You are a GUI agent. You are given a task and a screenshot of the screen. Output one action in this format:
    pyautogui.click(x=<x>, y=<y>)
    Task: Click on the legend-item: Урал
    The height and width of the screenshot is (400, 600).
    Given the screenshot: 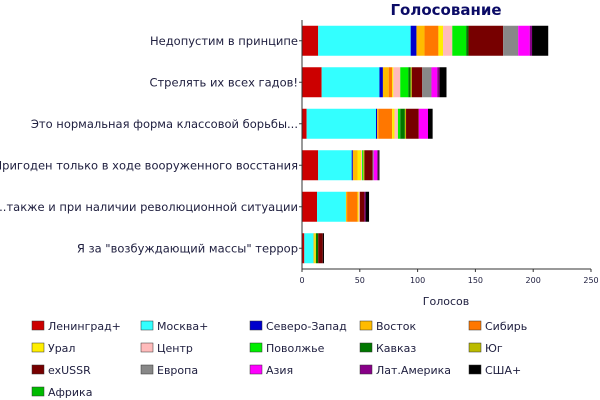 What is the action you would take?
    pyautogui.click(x=53, y=348)
    